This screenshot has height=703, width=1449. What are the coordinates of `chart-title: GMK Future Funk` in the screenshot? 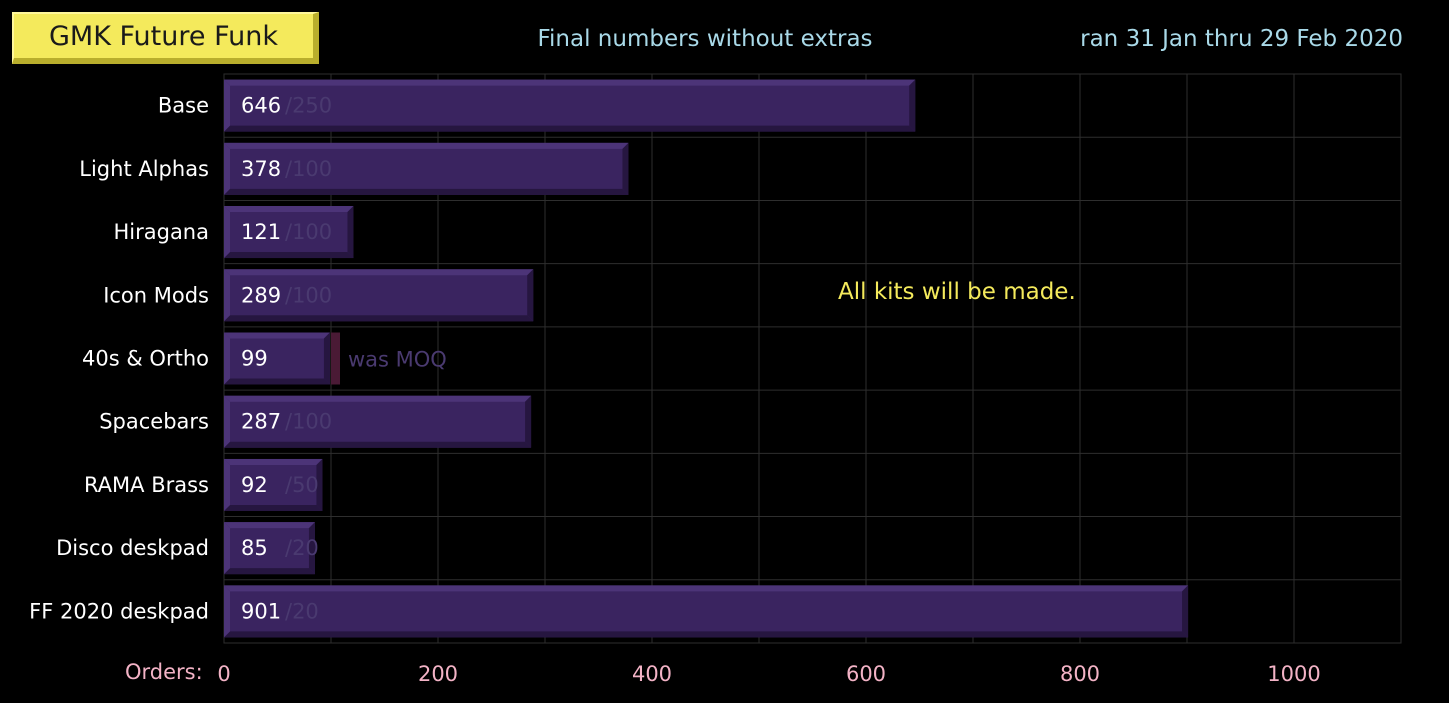 It's located at (165, 38).